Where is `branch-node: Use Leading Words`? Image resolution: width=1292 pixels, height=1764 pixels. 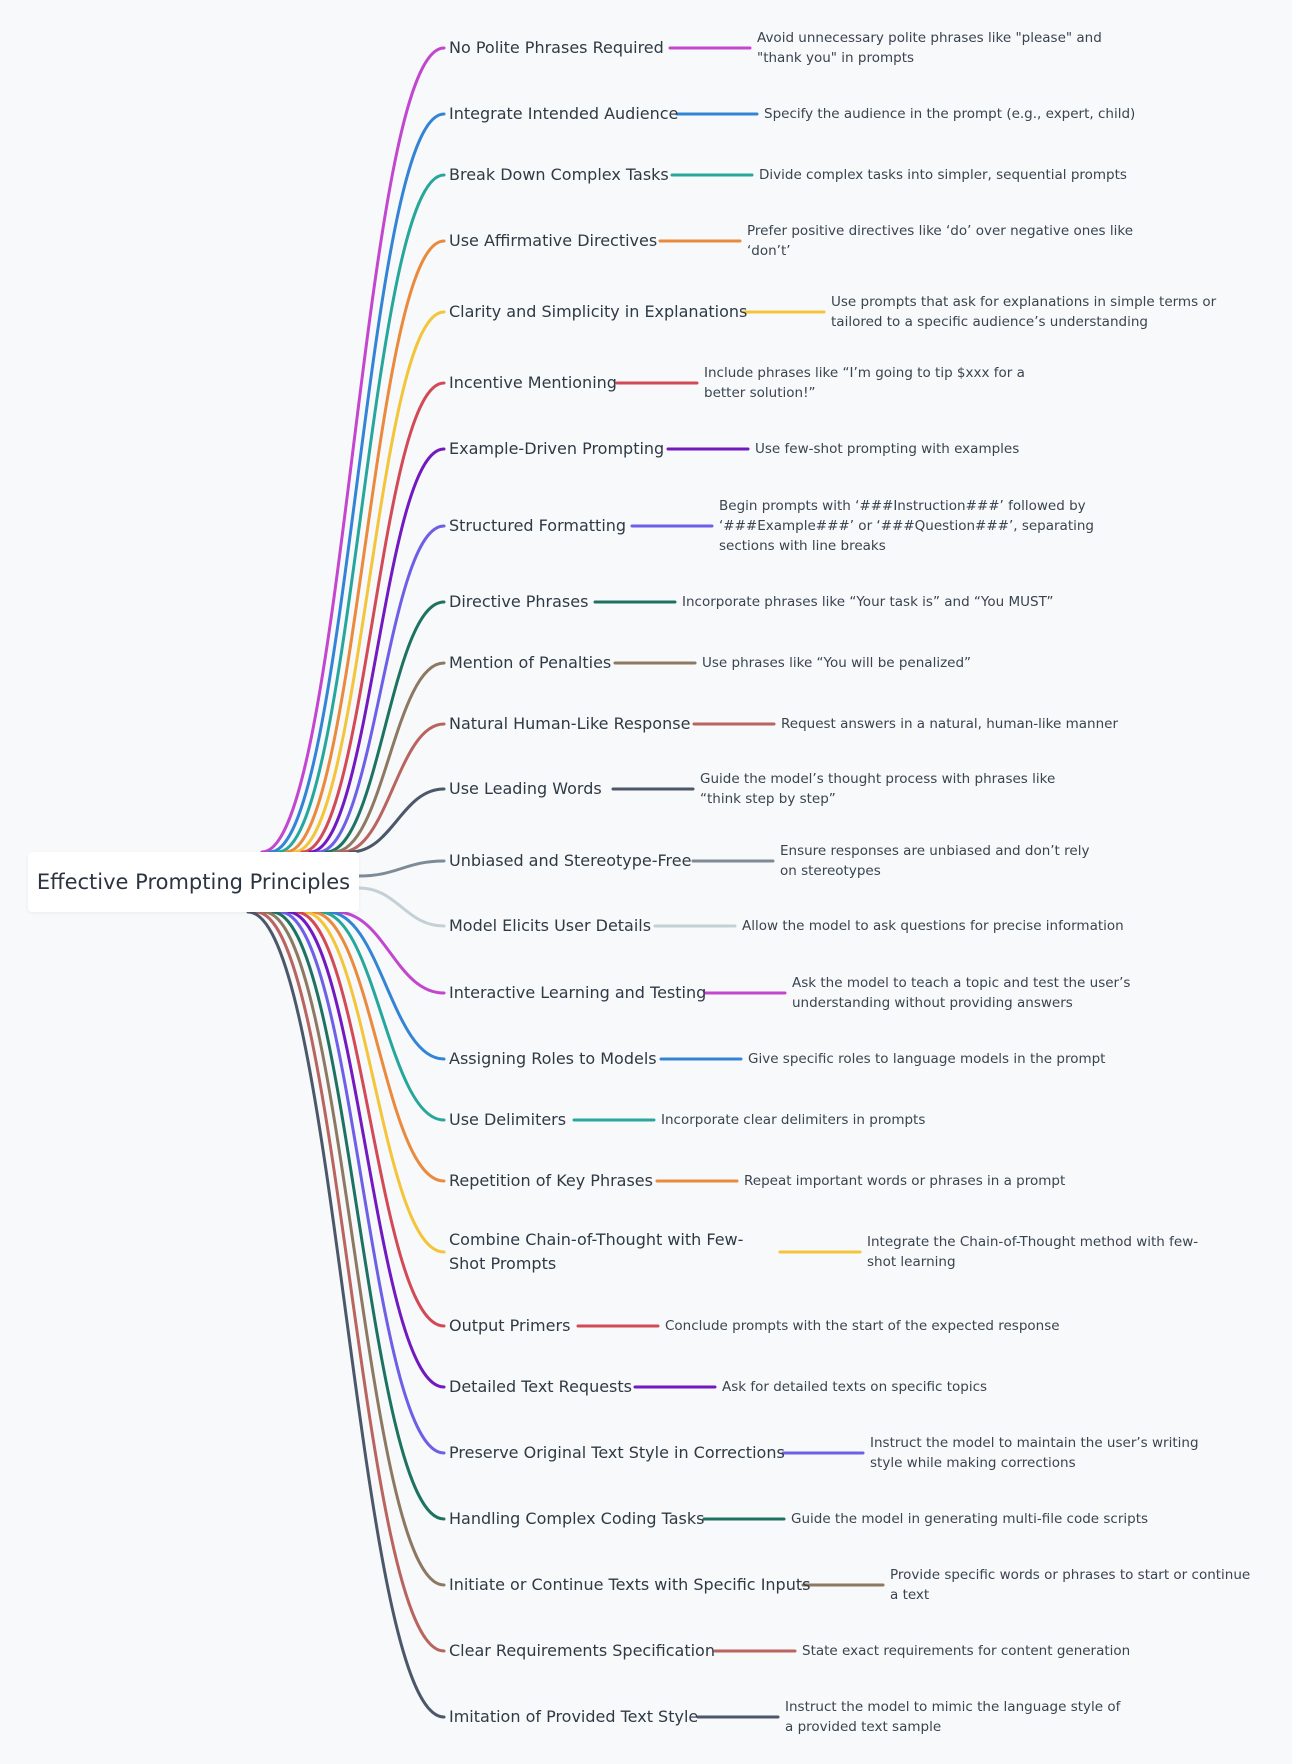
branch-node: Use Leading Words is located at coordinates (525, 788).